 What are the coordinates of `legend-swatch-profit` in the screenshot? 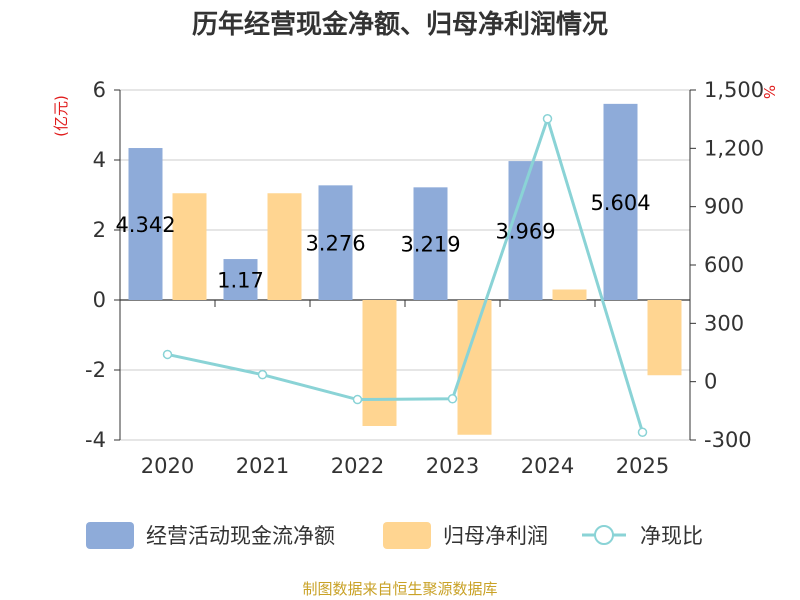 It's located at (407, 535).